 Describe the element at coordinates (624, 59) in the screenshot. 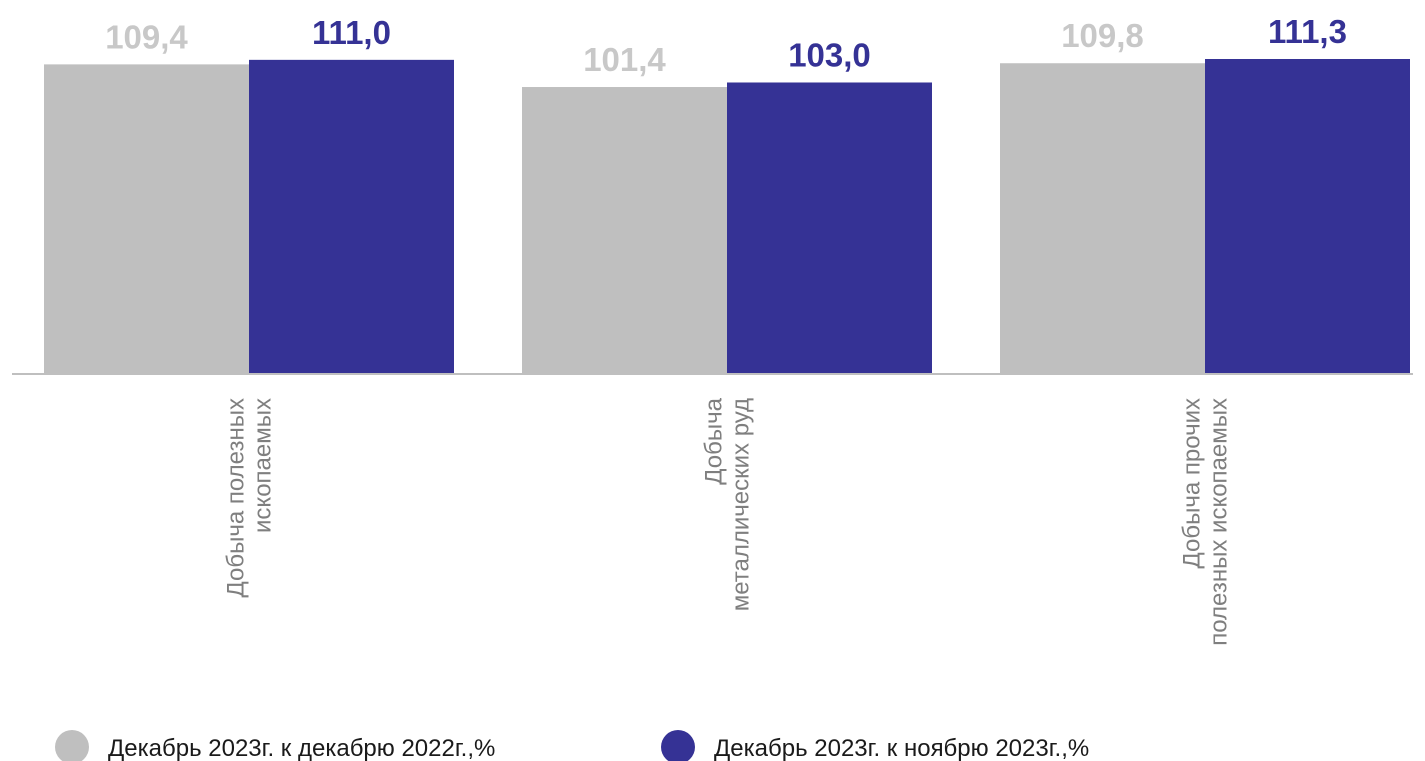

I see `data-label: 101,4` at that location.